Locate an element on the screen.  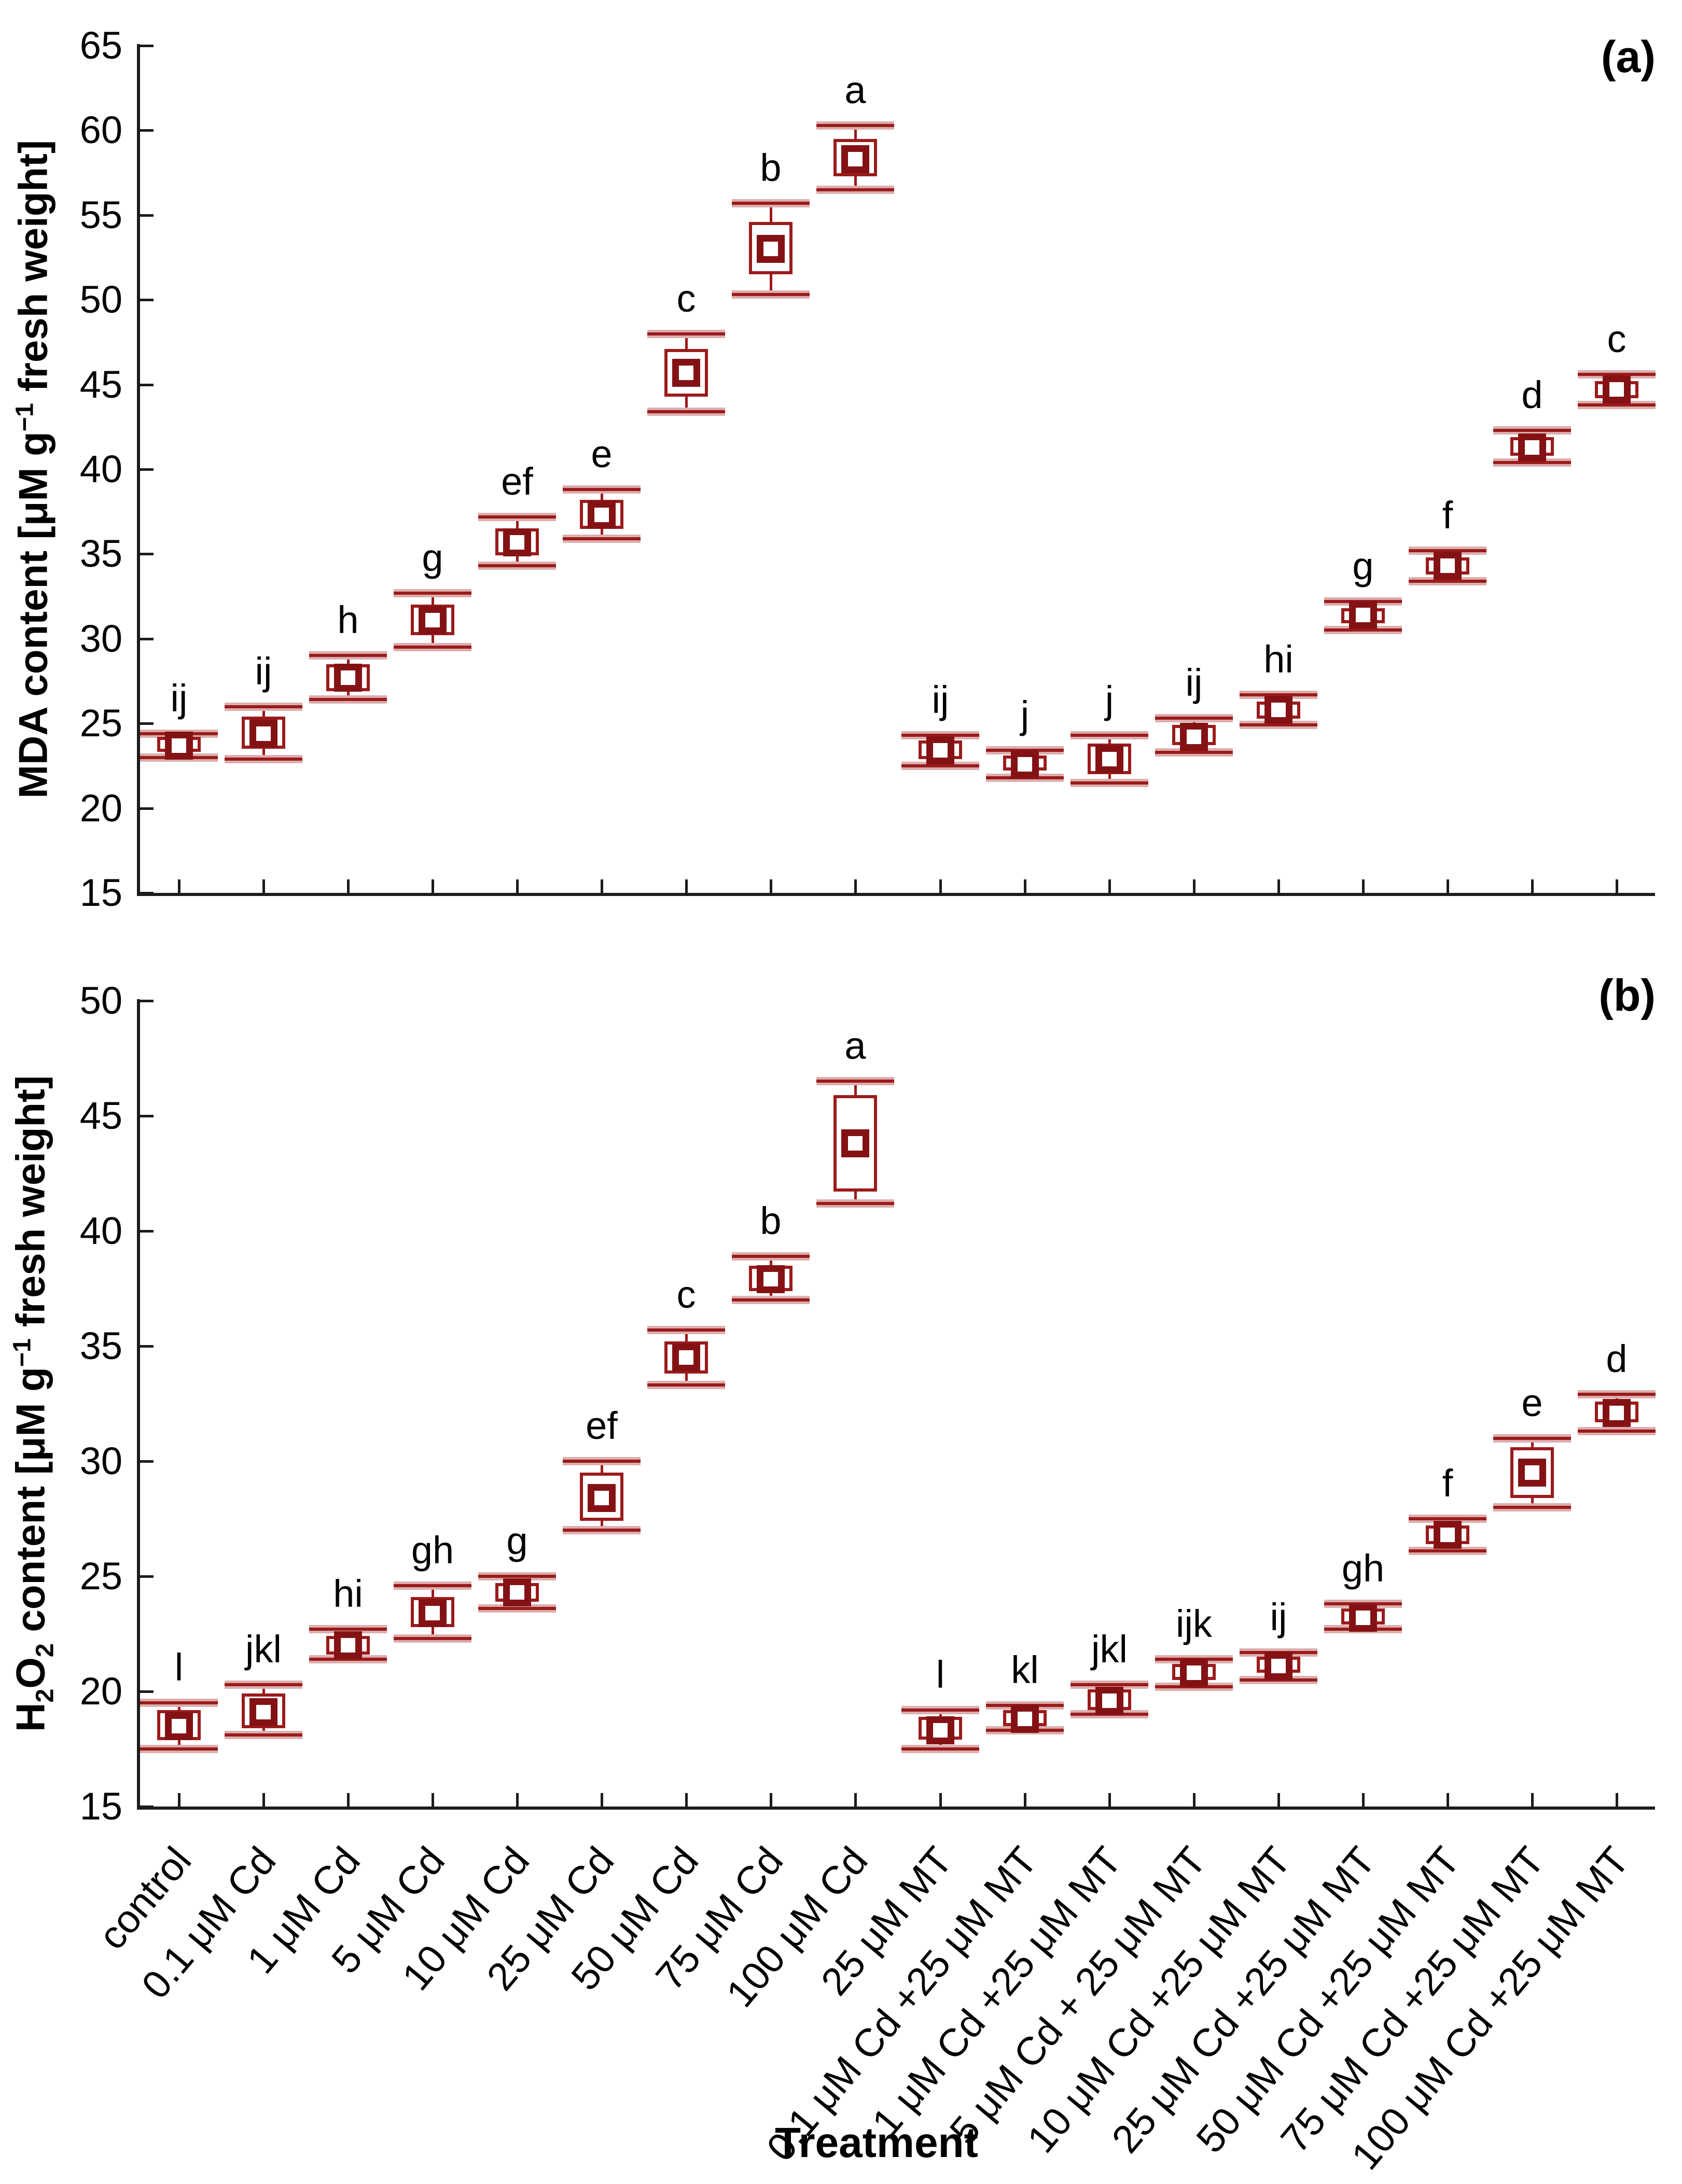
y-tick-label: 65 is located at coordinates (100, 45).